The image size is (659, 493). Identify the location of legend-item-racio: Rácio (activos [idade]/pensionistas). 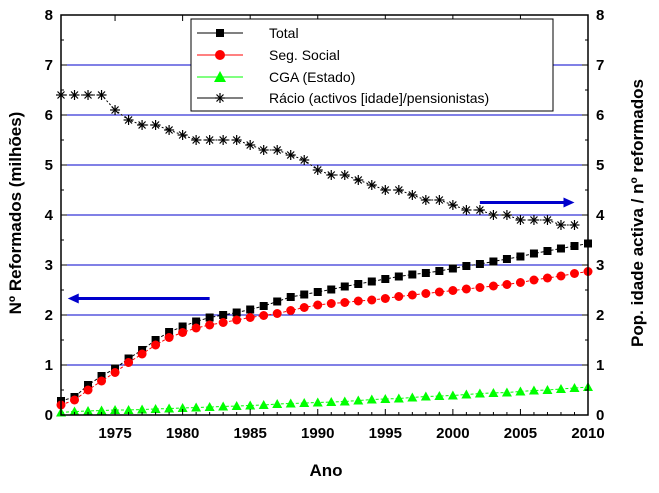
(343, 98).